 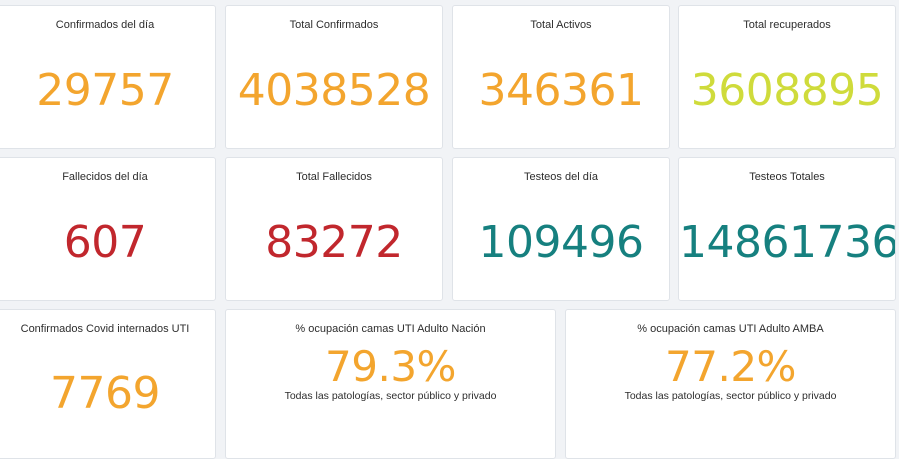 What do you see at coordinates (334, 177) in the screenshot?
I see `card-title: Total Fallecidos` at bounding box center [334, 177].